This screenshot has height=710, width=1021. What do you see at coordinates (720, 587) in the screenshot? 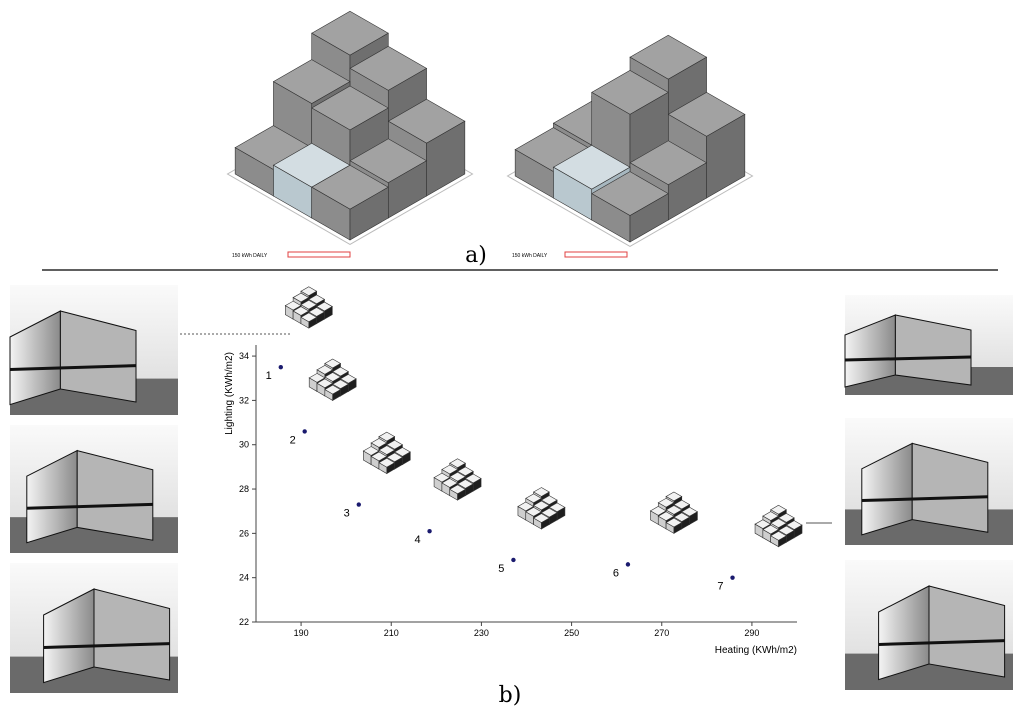
I see `point-label: 7` at bounding box center [720, 587].